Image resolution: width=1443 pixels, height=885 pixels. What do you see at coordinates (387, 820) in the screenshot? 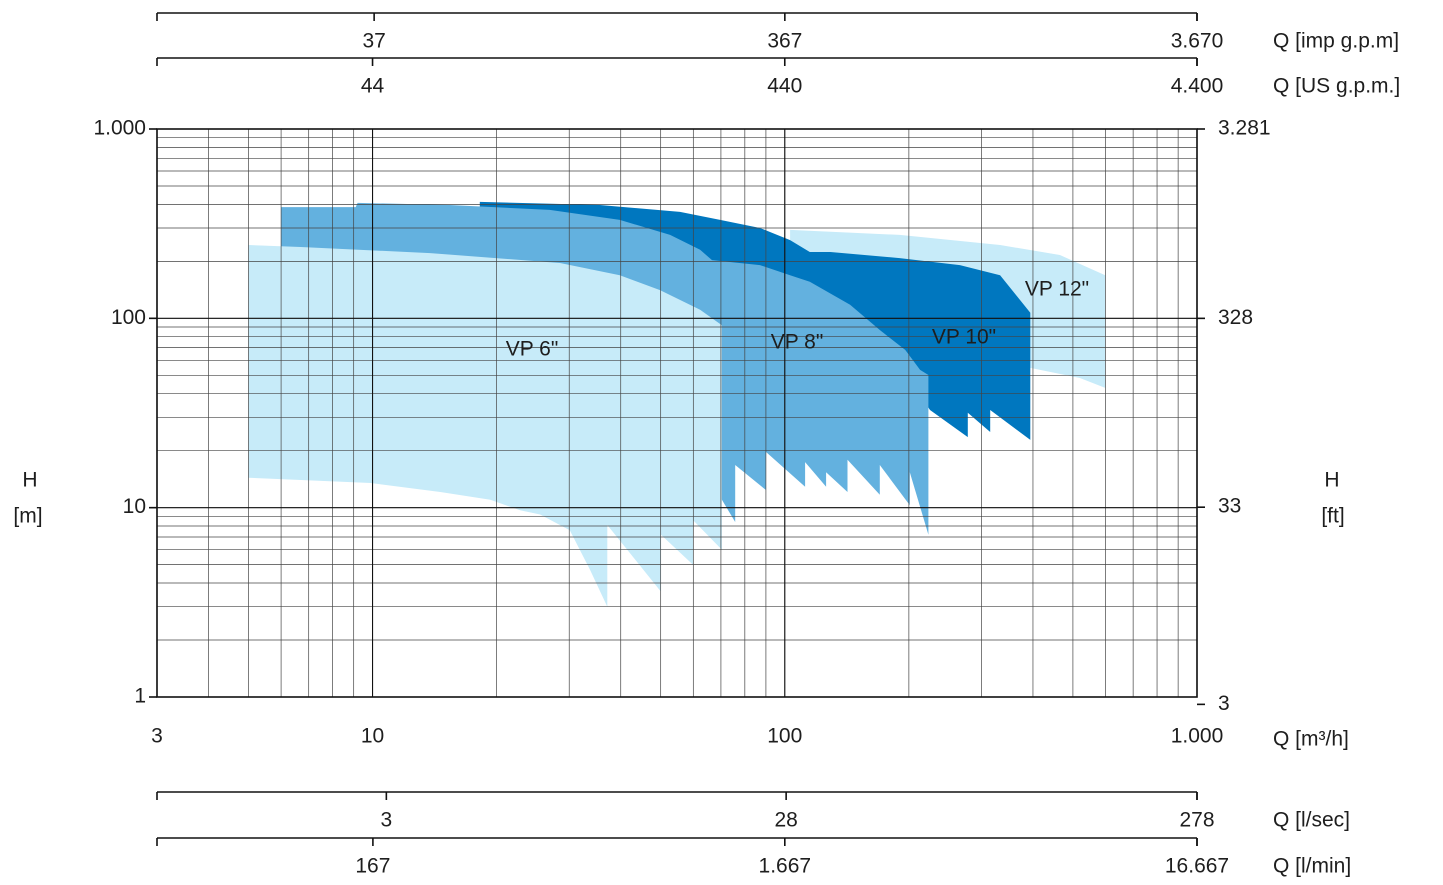
I see `secondary-tick-label: 3` at bounding box center [387, 820].